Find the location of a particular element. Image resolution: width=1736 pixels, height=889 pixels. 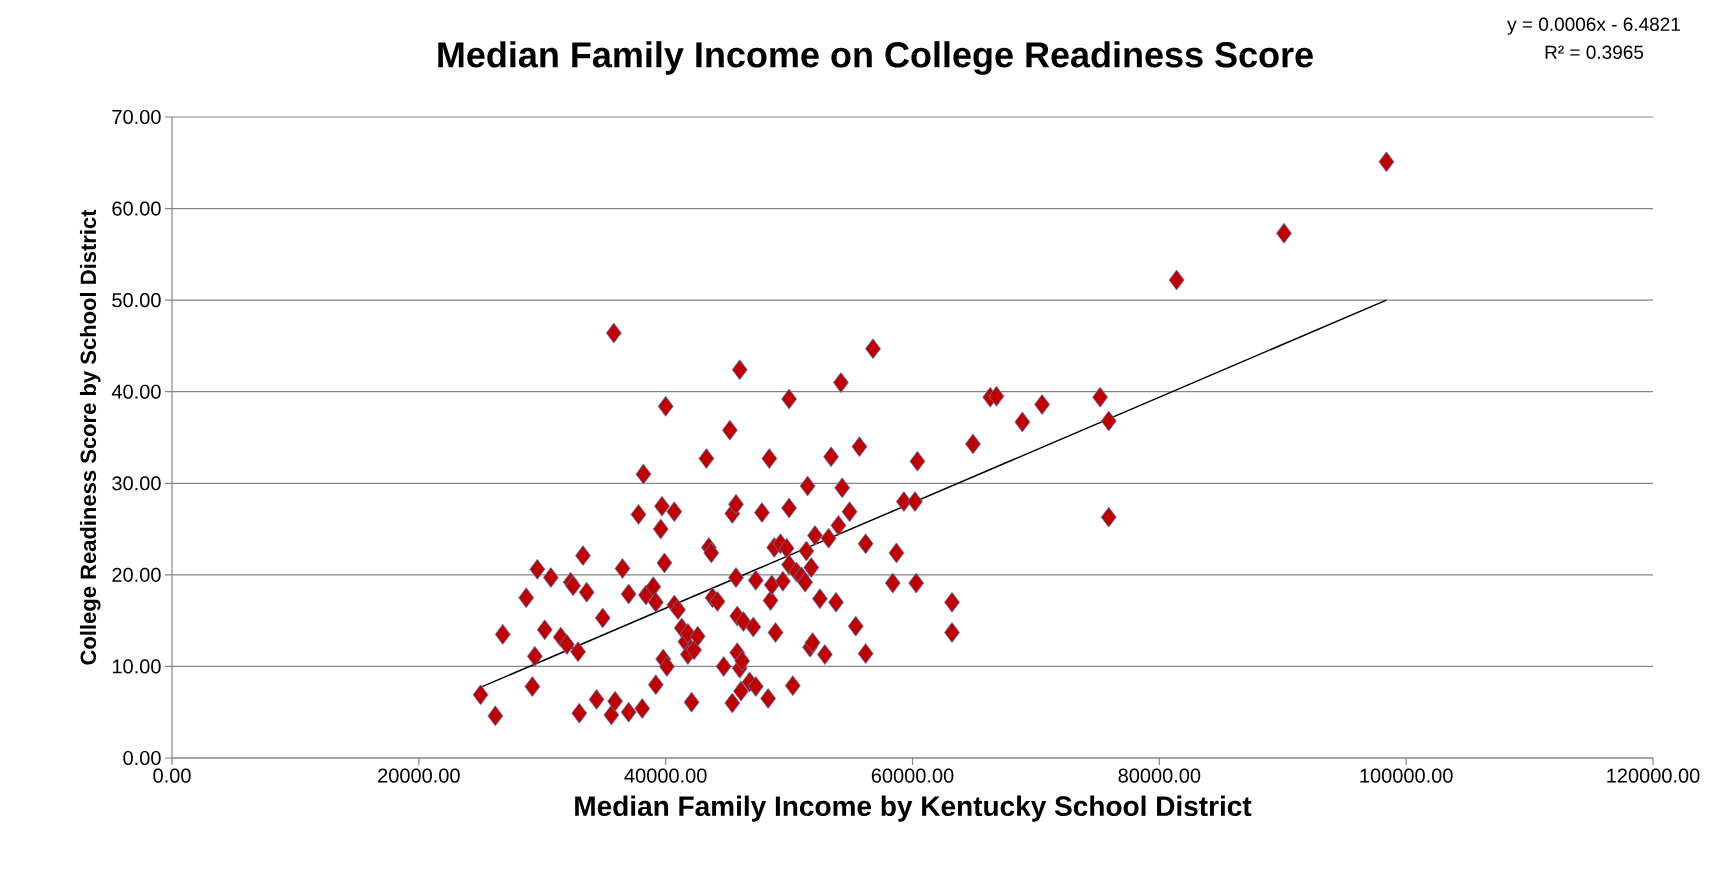

text: R² = 0.3965 is located at coordinates (1594, 52).